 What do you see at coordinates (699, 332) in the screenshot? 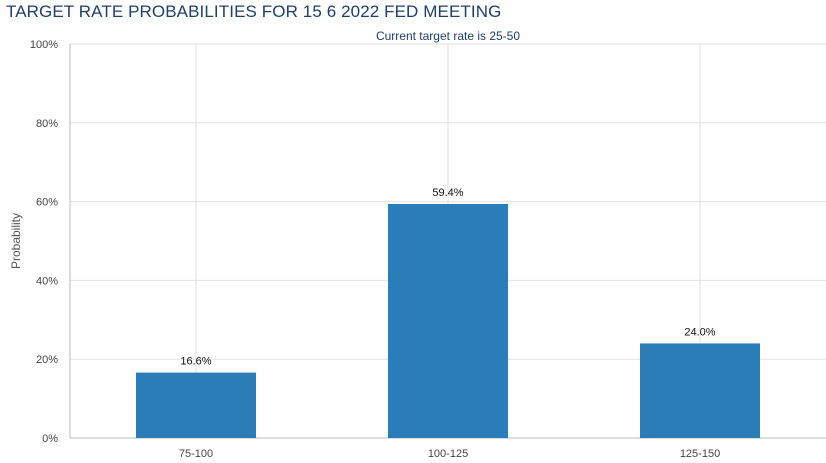
I see `data-label: 24.0%` at bounding box center [699, 332].